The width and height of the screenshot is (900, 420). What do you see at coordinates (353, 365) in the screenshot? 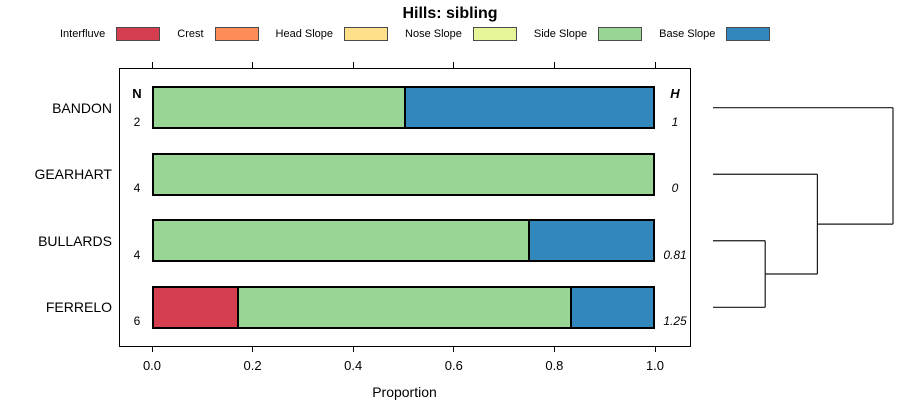
I see `axis-tick-label: 0.4` at bounding box center [353, 365].